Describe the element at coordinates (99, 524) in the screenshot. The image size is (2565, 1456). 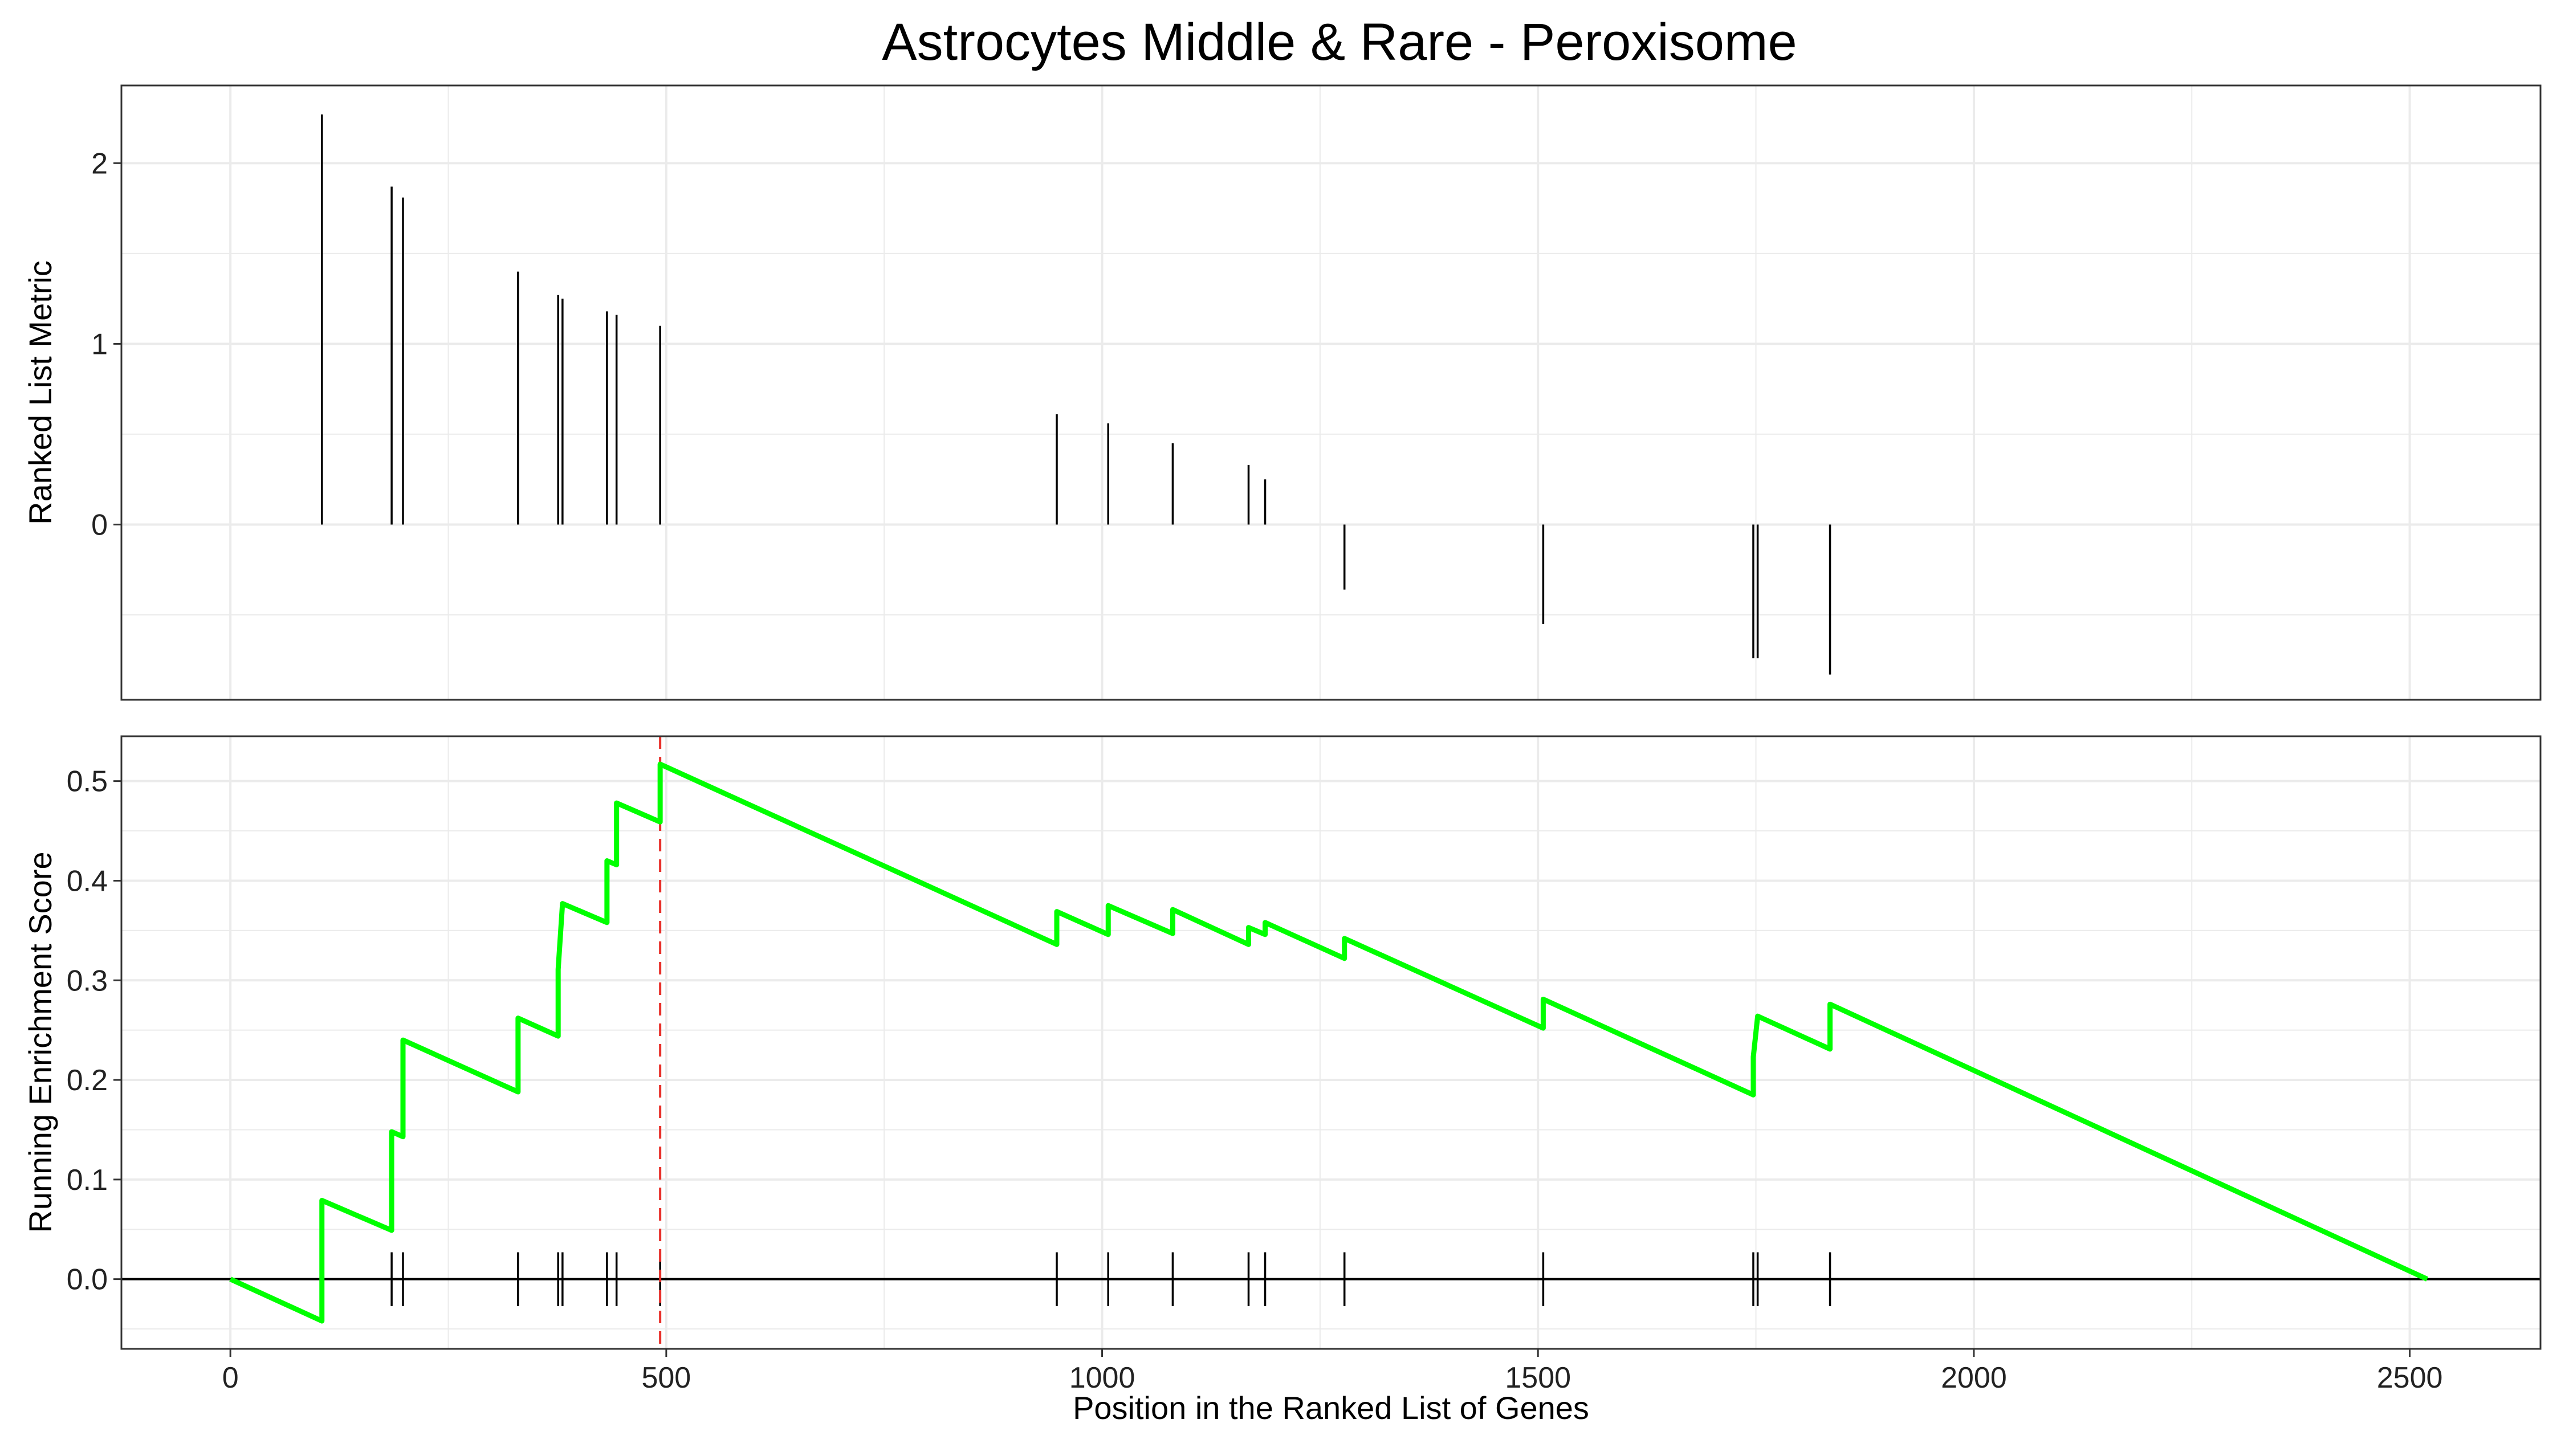
I see `y-tick-label: 0` at that location.